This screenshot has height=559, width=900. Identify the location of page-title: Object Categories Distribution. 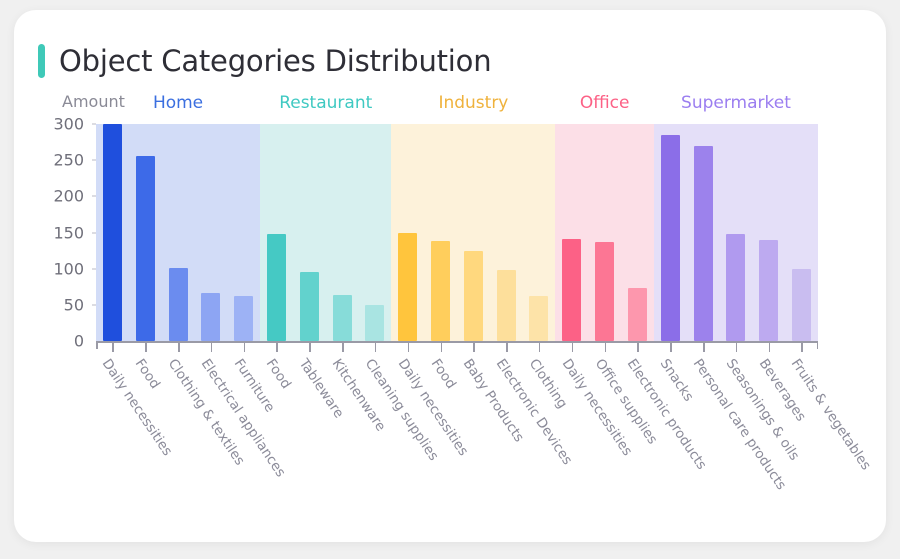
(275, 61).